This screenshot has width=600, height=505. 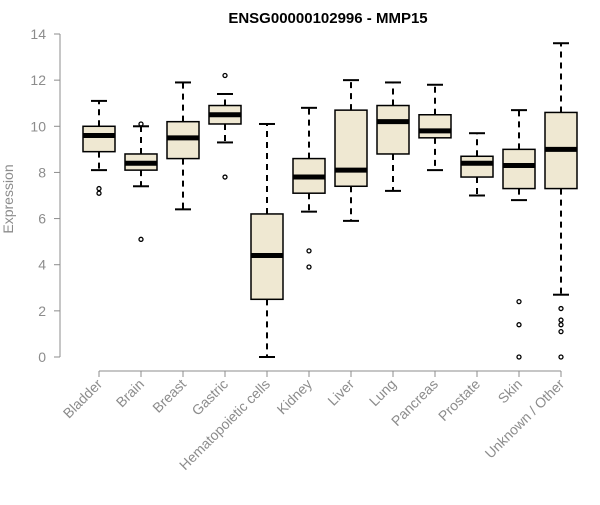 I want to click on box-prostate, so click(x=477, y=164).